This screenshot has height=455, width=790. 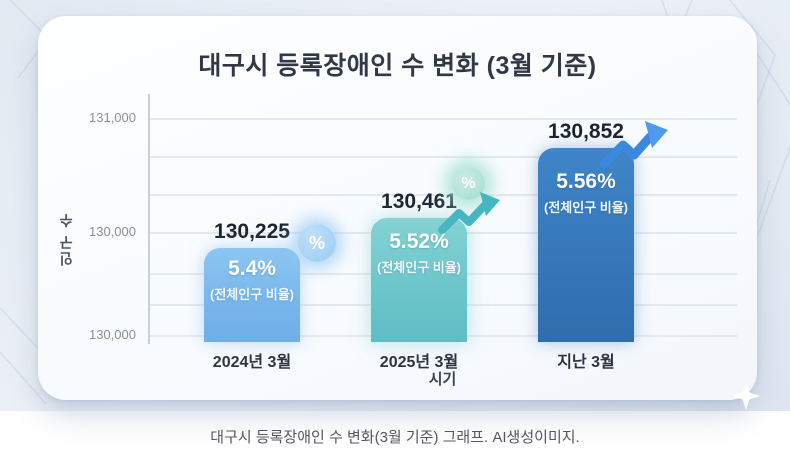 What do you see at coordinates (442, 379) in the screenshot?
I see `x-axis-title: 시기` at bounding box center [442, 379].